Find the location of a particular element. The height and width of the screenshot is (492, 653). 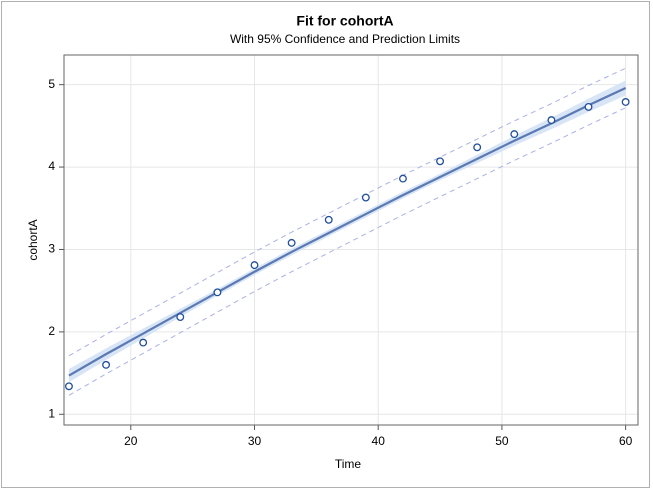

x-tick-label: 40 is located at coordinates (379, 441).